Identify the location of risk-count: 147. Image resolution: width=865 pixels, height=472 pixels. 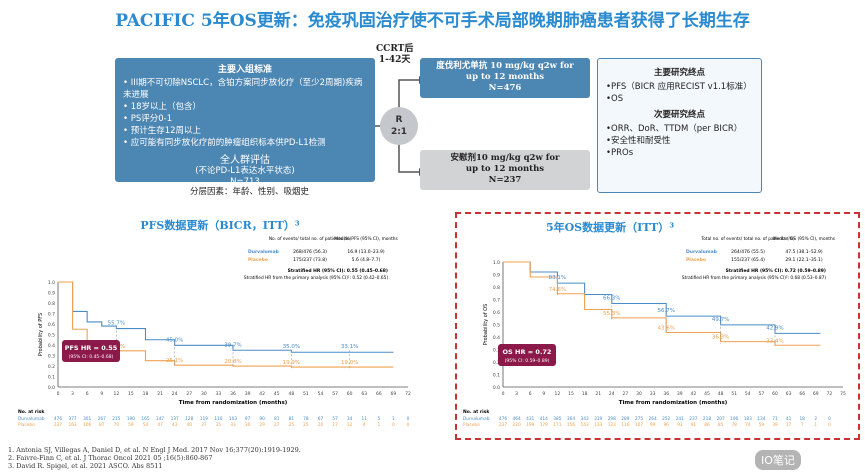
(160, 419).